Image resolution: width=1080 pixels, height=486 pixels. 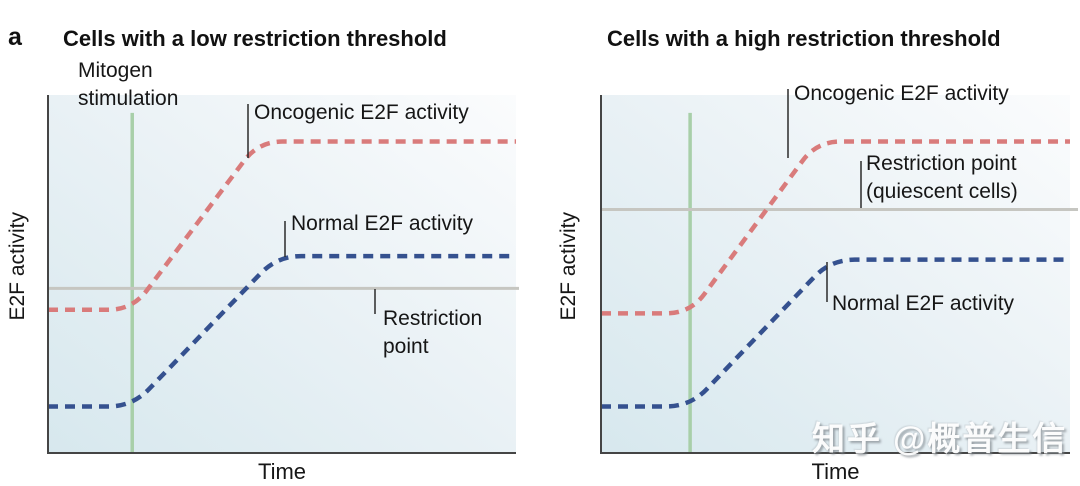 What do you see at coordinates (128, 84) in the screenshot?
I see `mitogen-stimulation-label-left: Mitogen stimulation` at bounding box center [128, 84].